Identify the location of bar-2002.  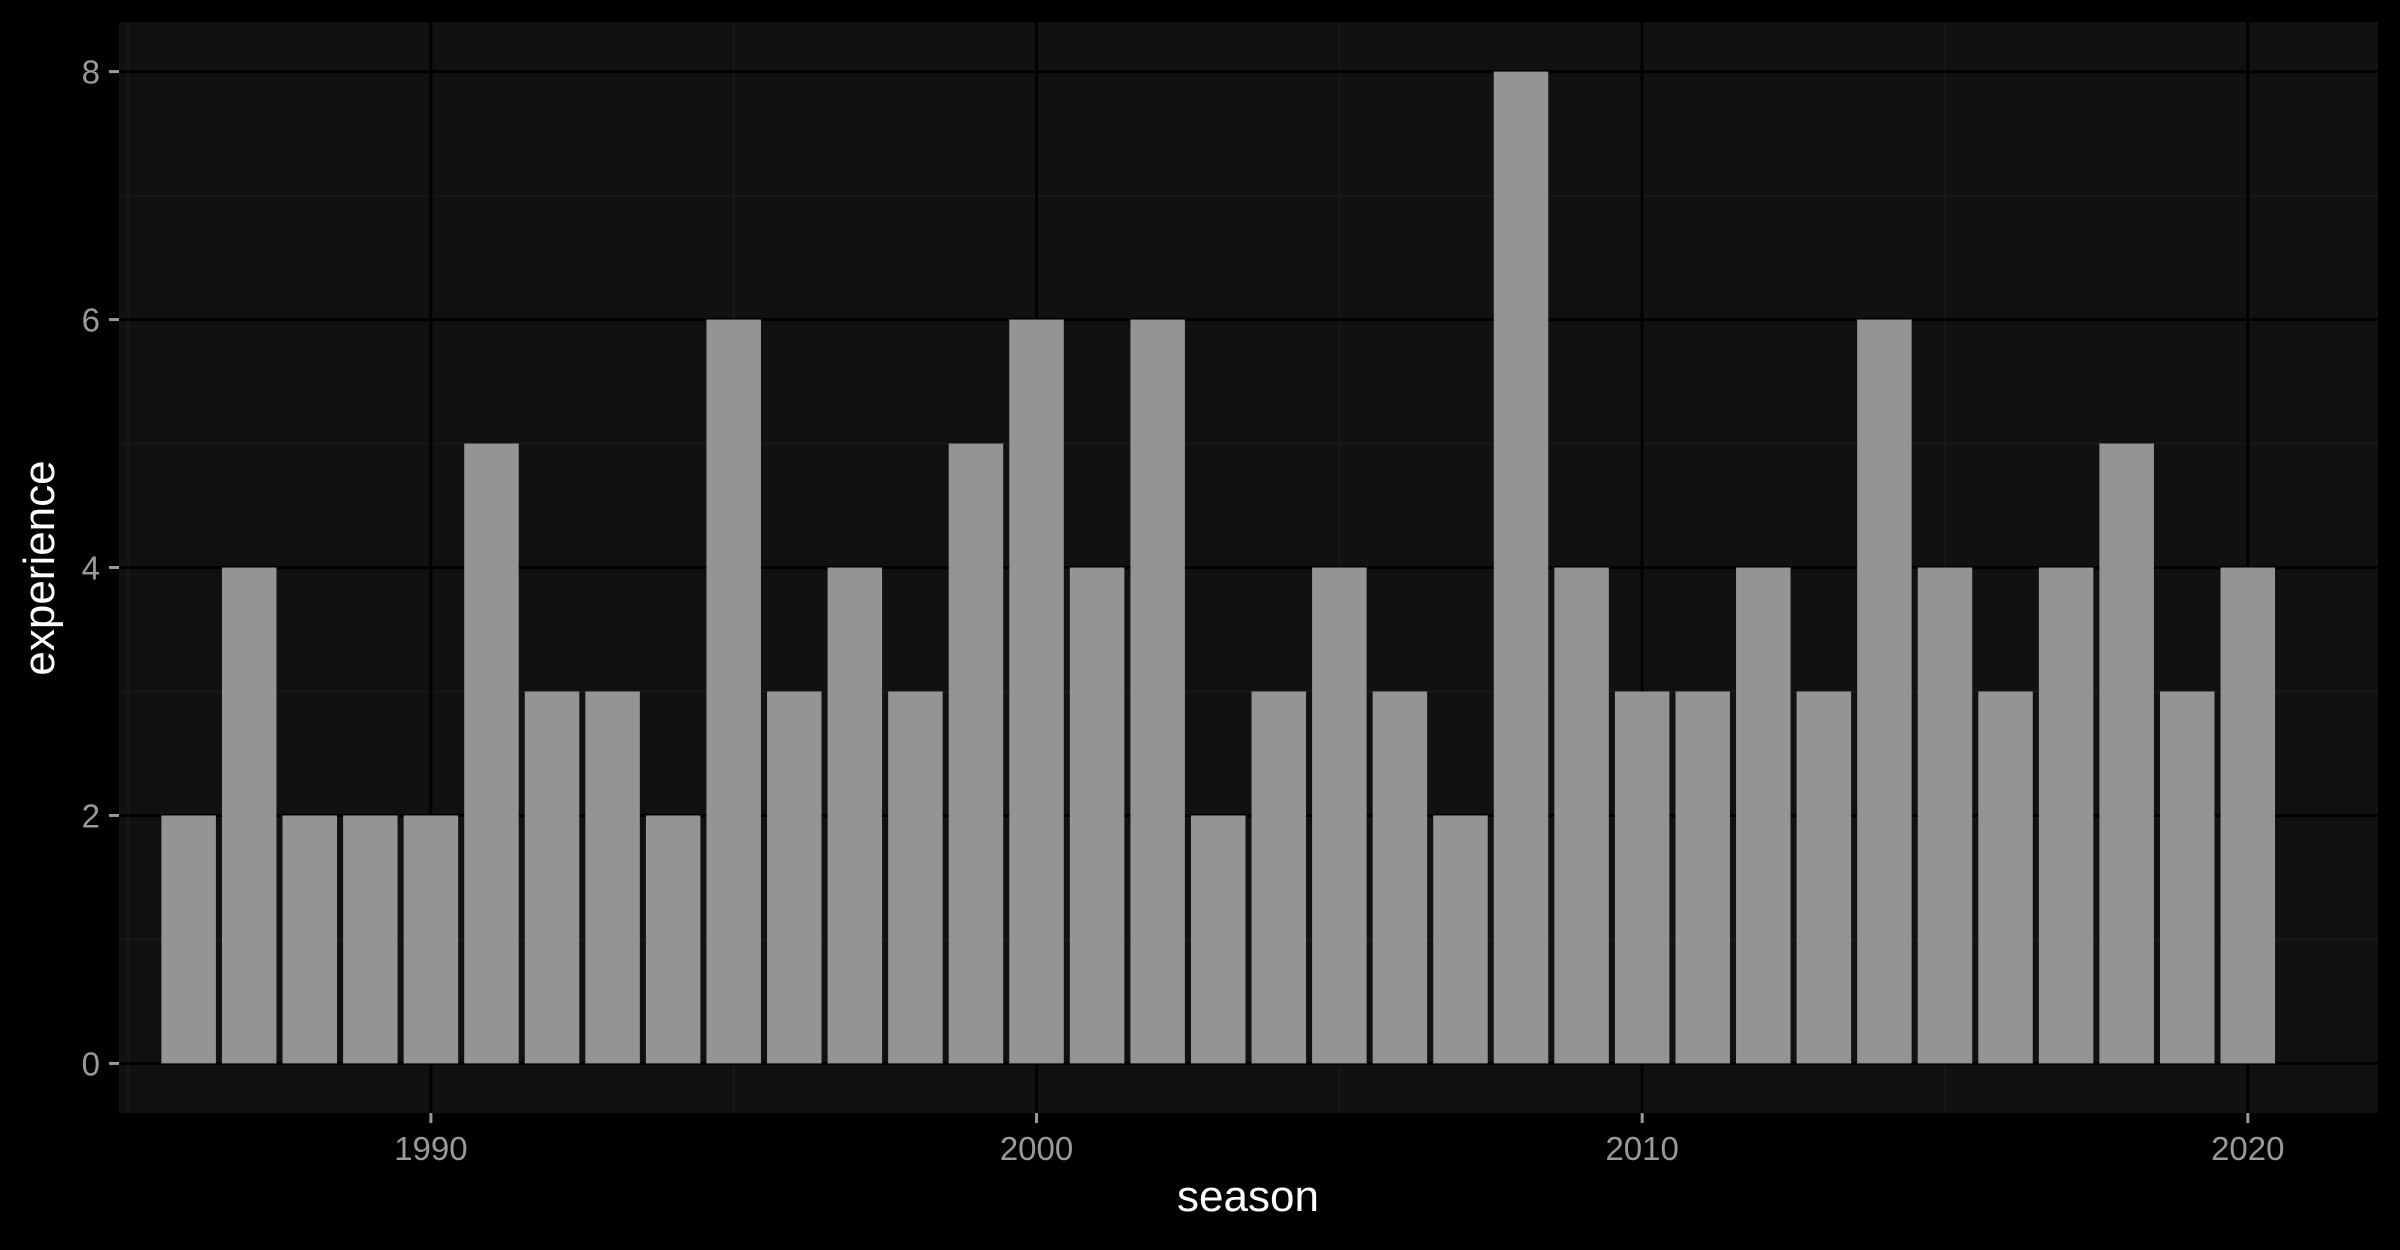
(1157, 691).